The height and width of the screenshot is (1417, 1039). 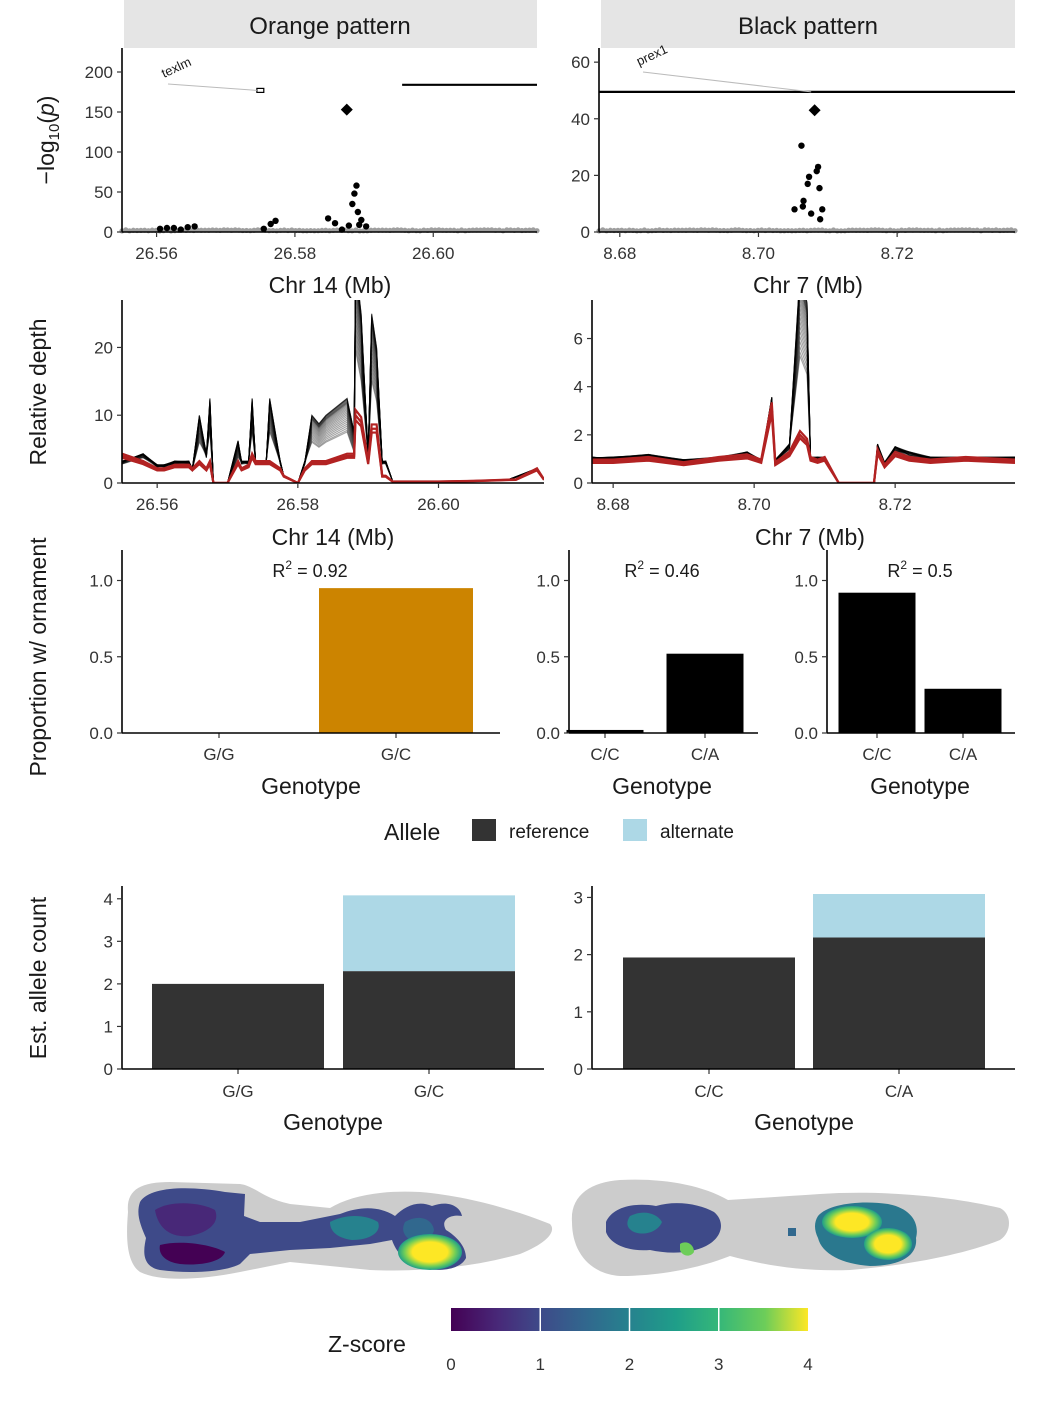 I want to click on orange-ytick-label: 0, so click(x=108, y=232).